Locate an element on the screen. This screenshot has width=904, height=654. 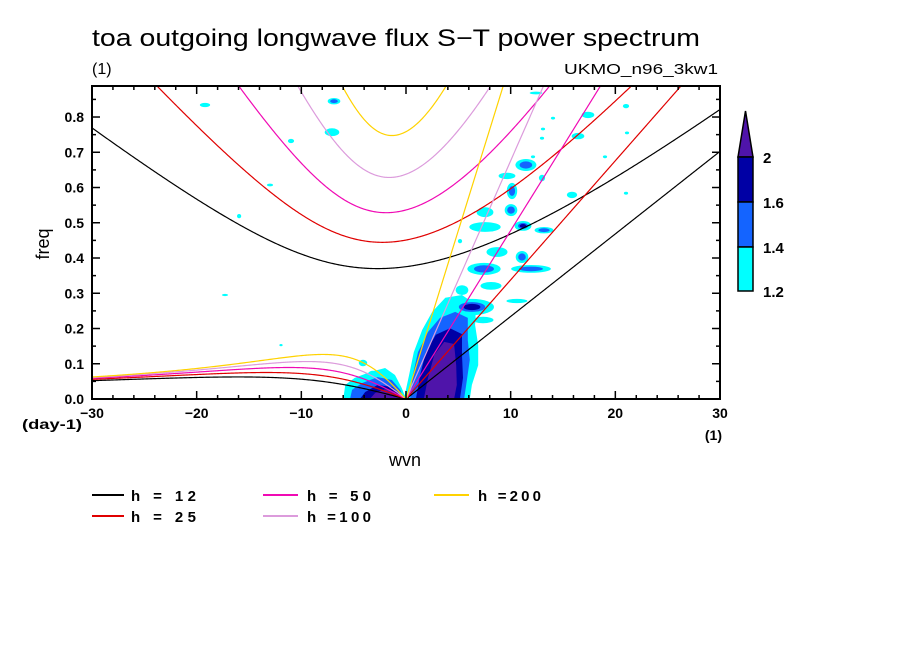
legend-entry-h50: h = 50 is located at coordinates (317, 496).